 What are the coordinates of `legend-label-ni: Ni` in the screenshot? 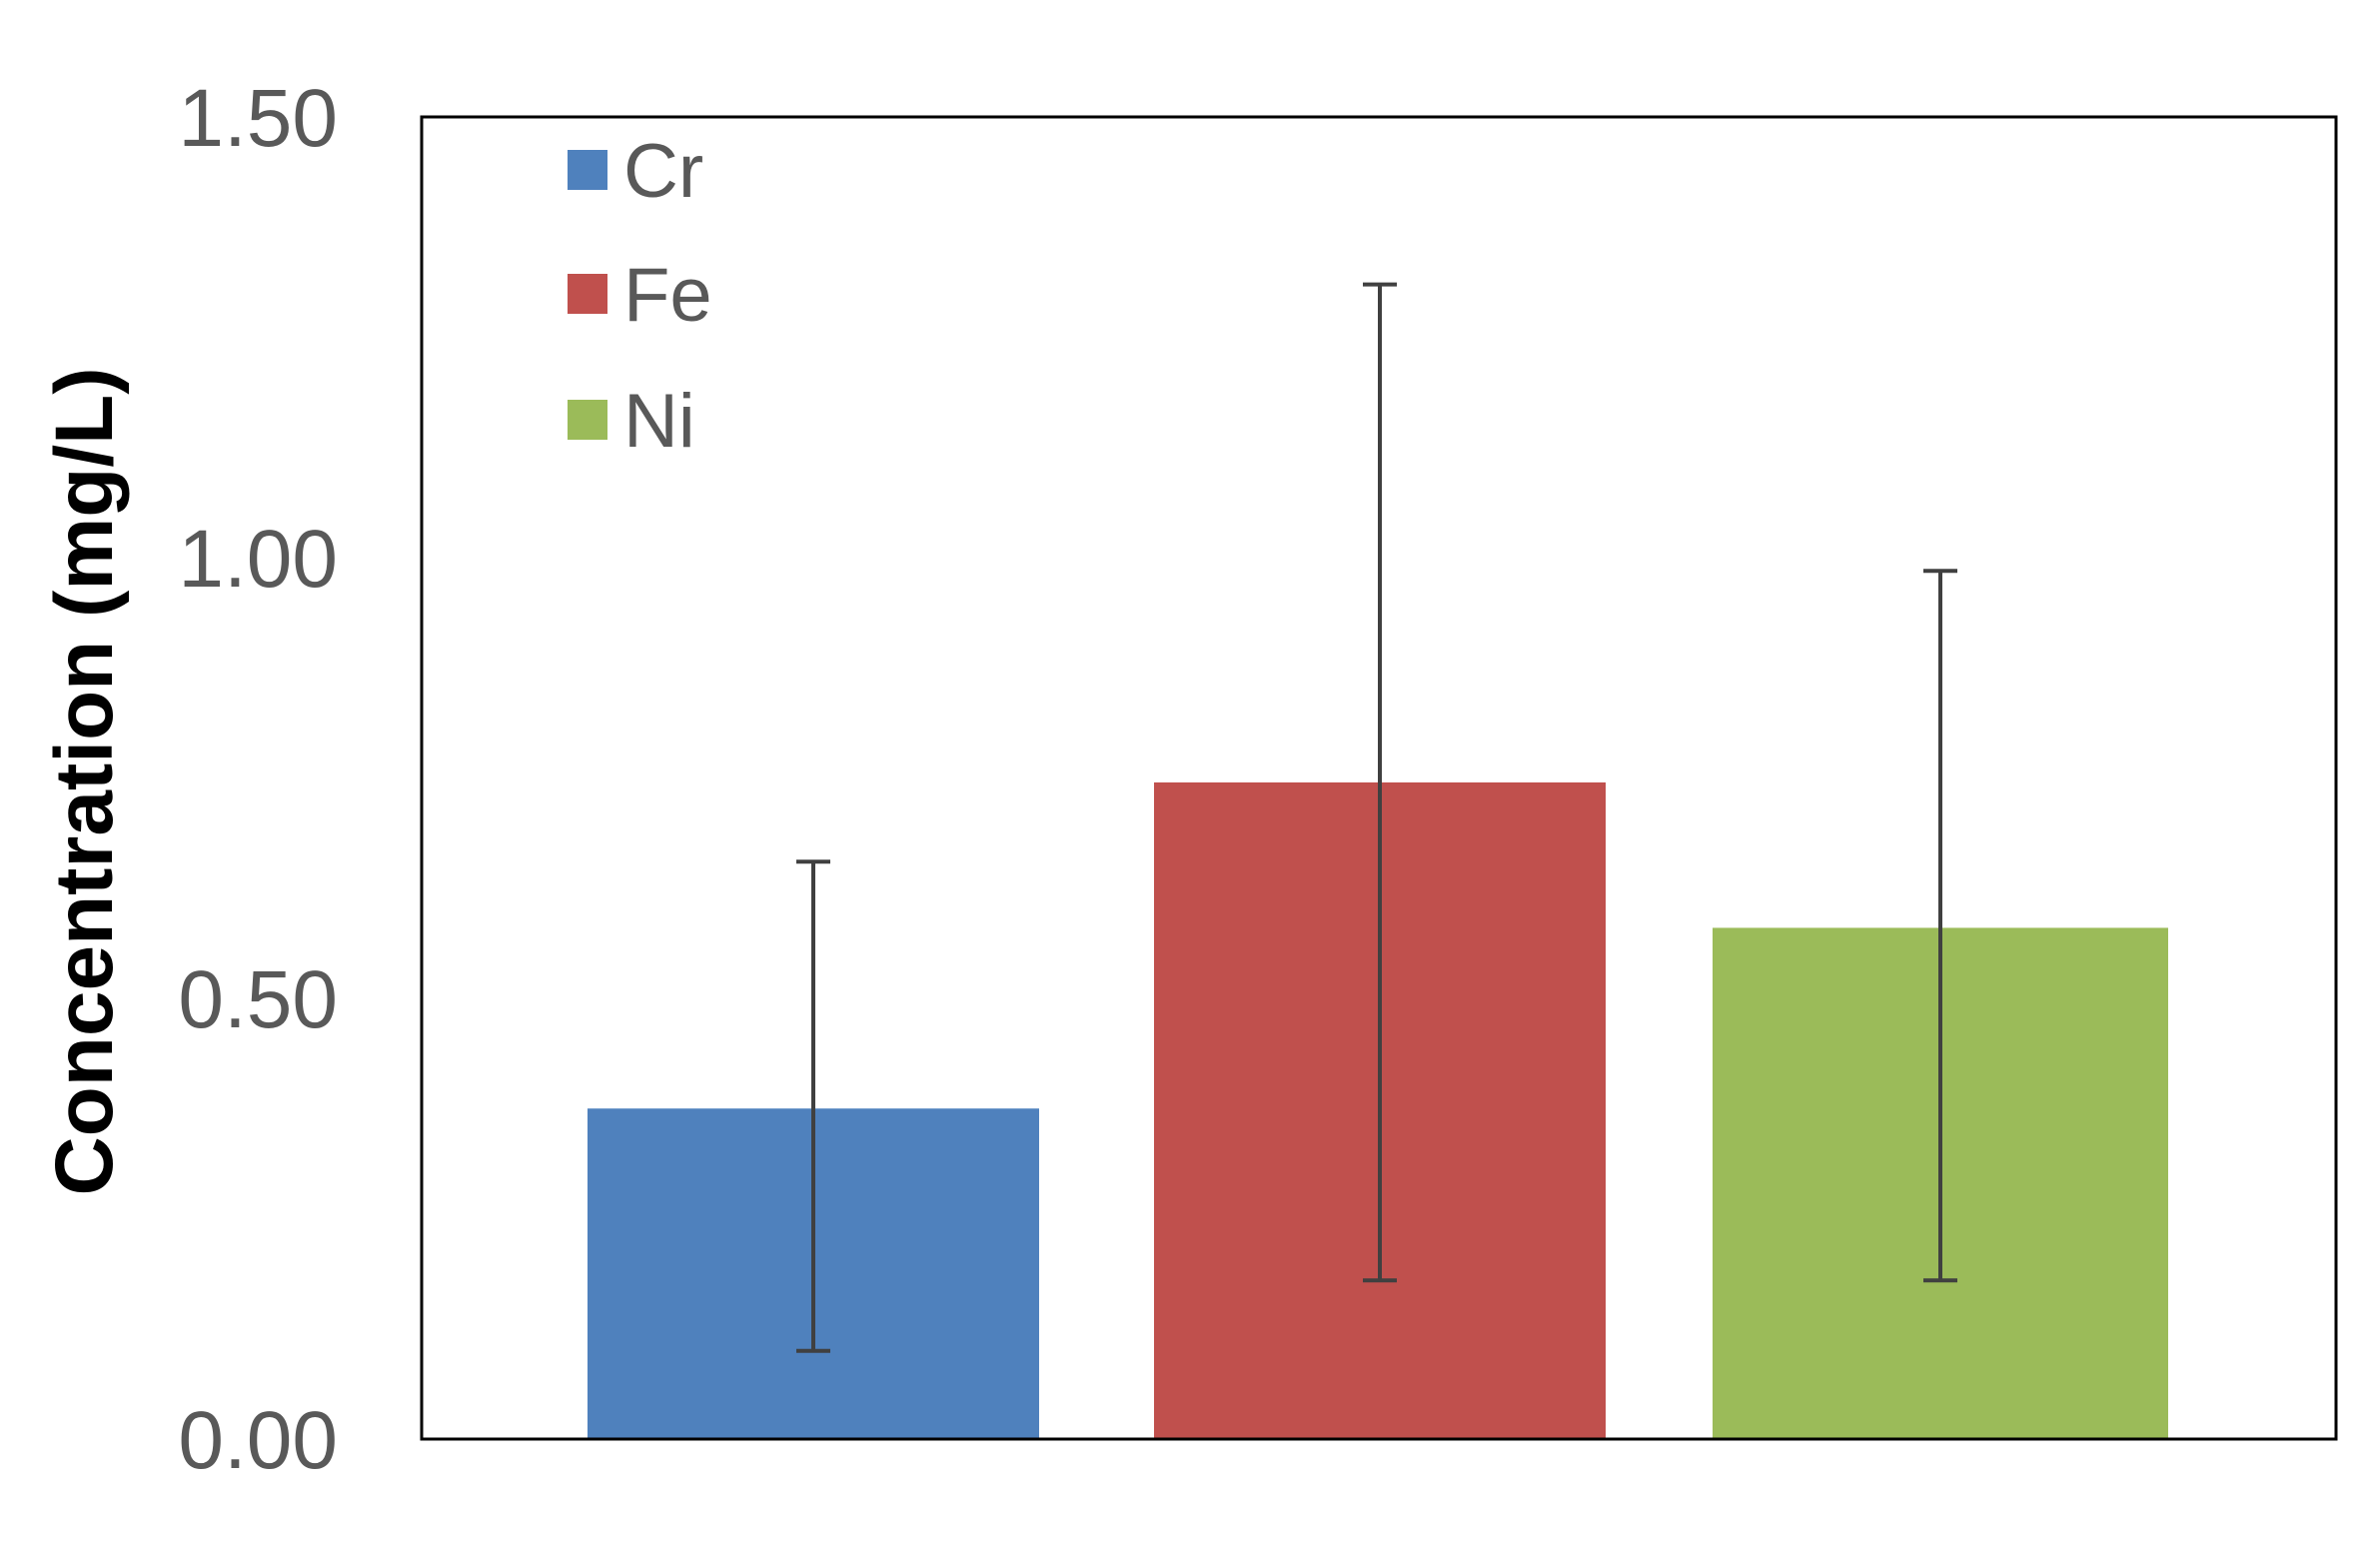 It's located at (659, 422).